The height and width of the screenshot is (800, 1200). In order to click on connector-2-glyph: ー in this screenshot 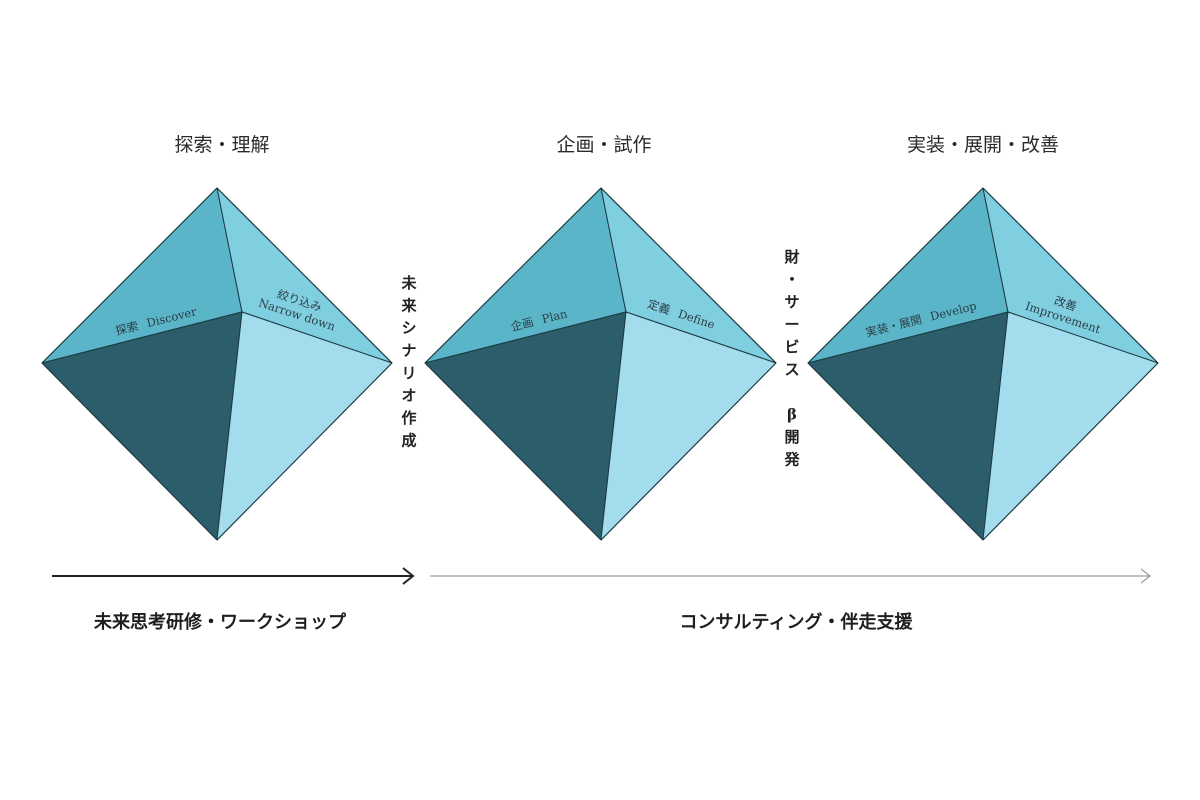, I will do `click(791, 325)`.